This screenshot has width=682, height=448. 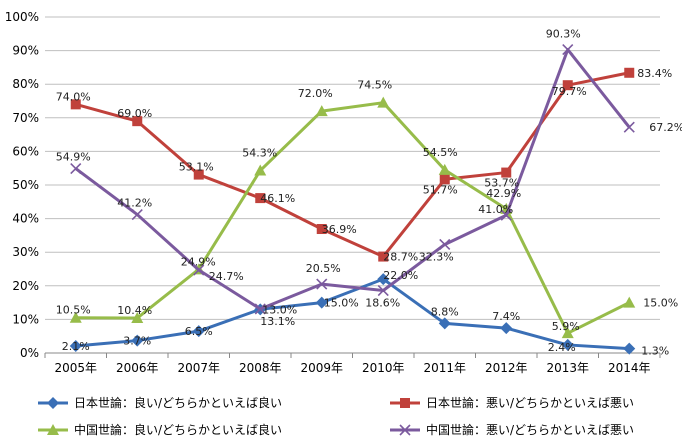 What do you see at coordinates (321, 368) in the screenshot?
I see `x-tick-label: 2009年` at bounding box center [321, 368].